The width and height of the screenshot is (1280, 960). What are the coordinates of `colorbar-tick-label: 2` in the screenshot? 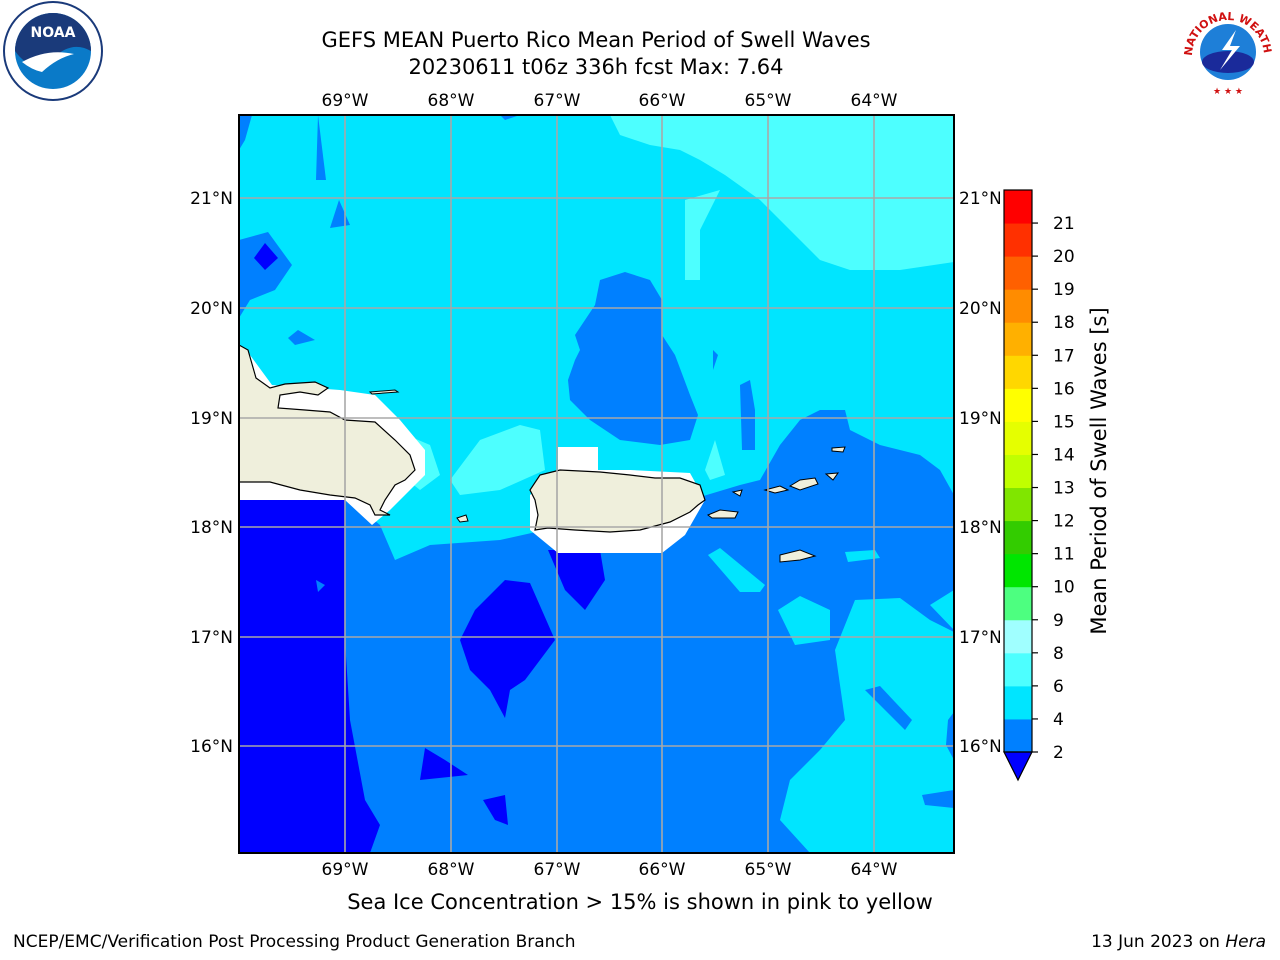 It's located at (1058, 753).